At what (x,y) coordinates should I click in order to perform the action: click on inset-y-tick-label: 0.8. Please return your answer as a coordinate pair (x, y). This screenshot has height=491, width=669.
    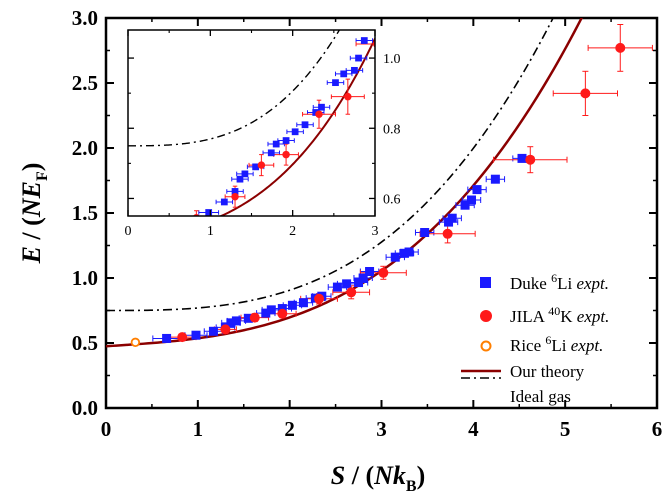
    Looking at the image, I should click on (392, 129).